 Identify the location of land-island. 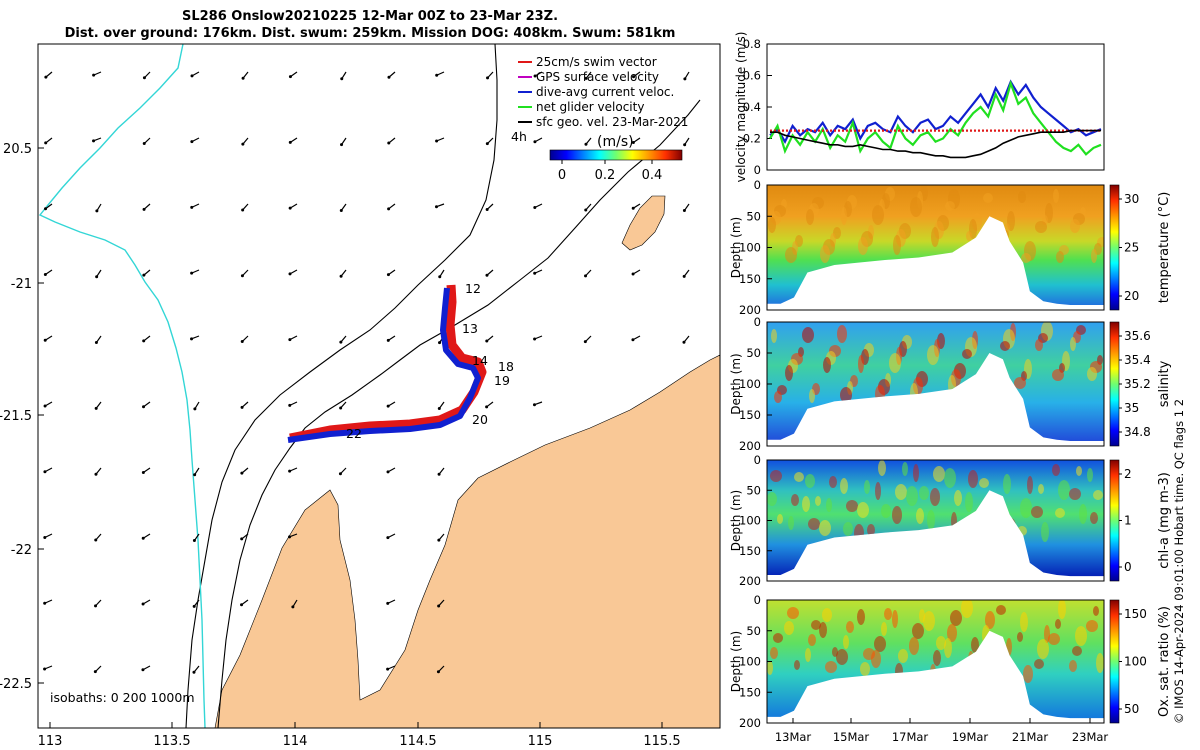
(643, 223).